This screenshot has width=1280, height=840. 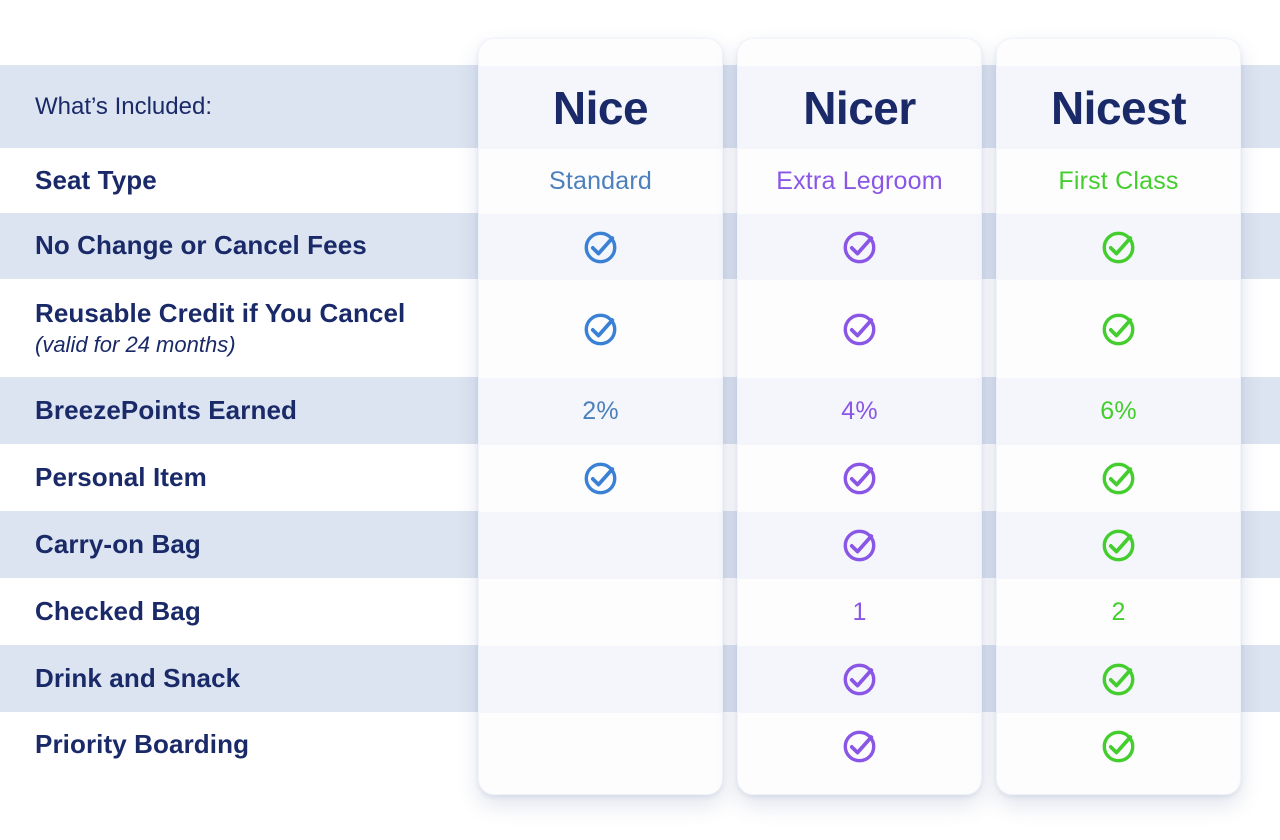 I want to click on row-label: Personal Item, so click(x=255, y=477).